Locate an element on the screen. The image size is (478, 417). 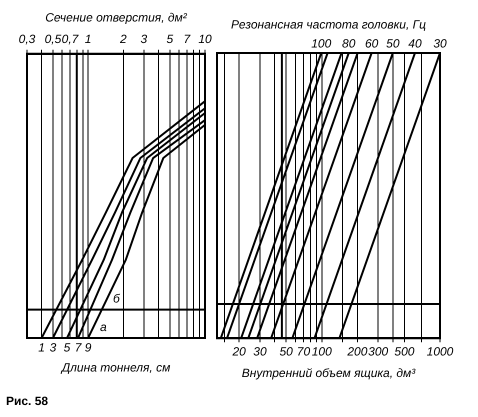
x-tick-label: 70 is located at coordinates (303, 351).